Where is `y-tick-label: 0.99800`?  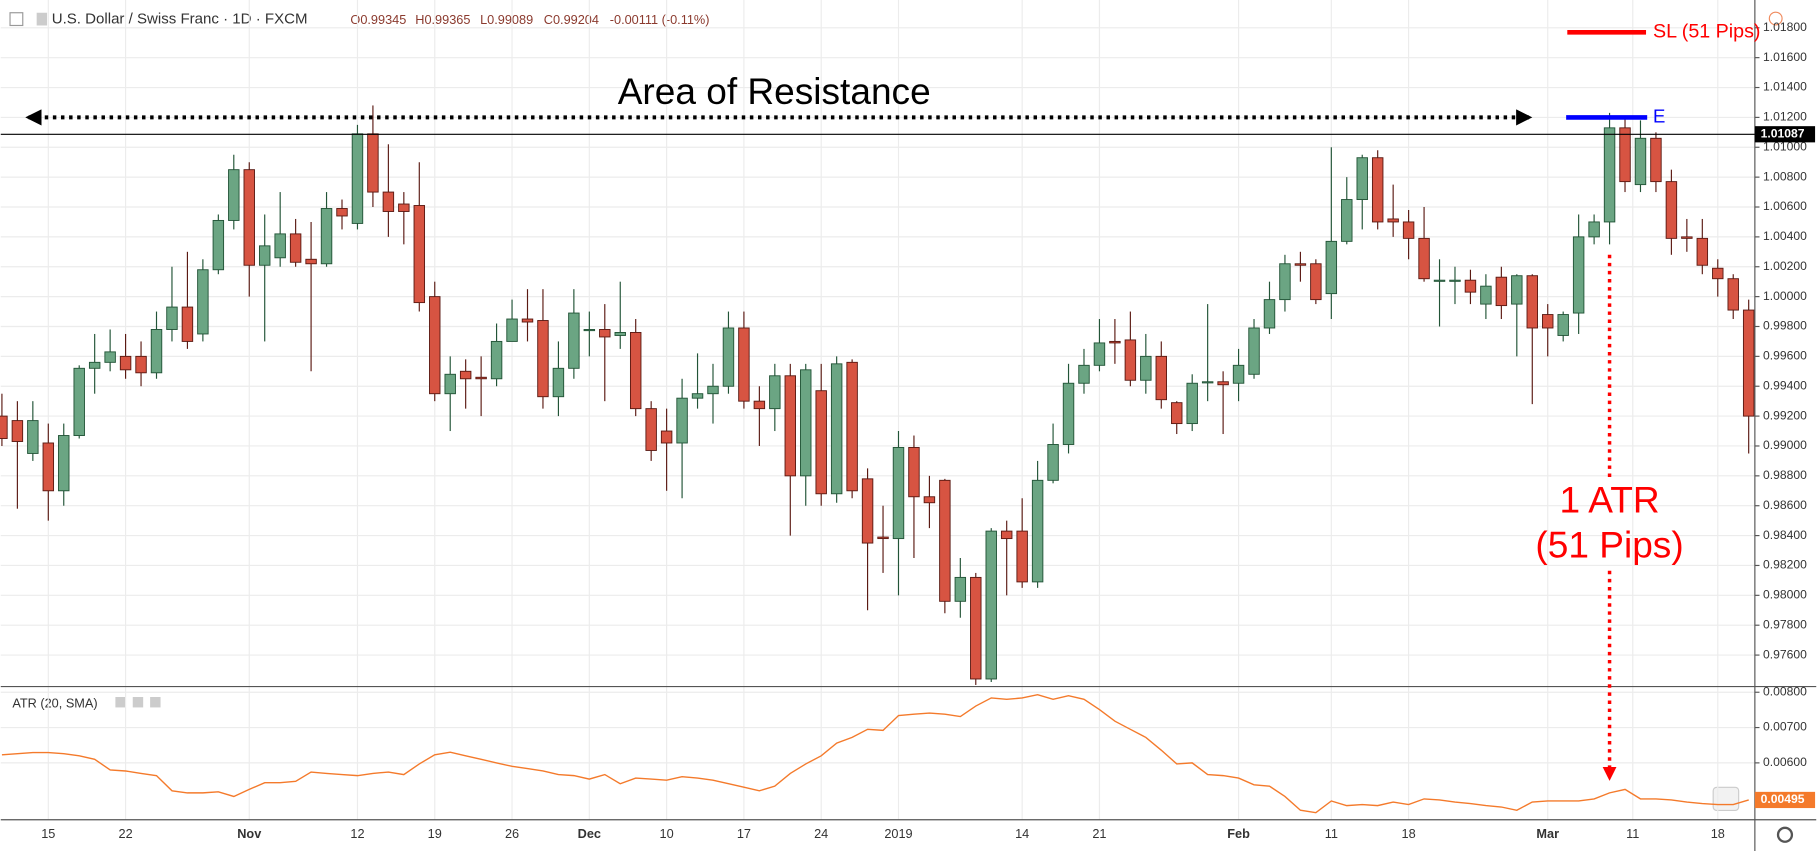
y-tick-label: 0.99800 is located at coordinates (1785, 326).